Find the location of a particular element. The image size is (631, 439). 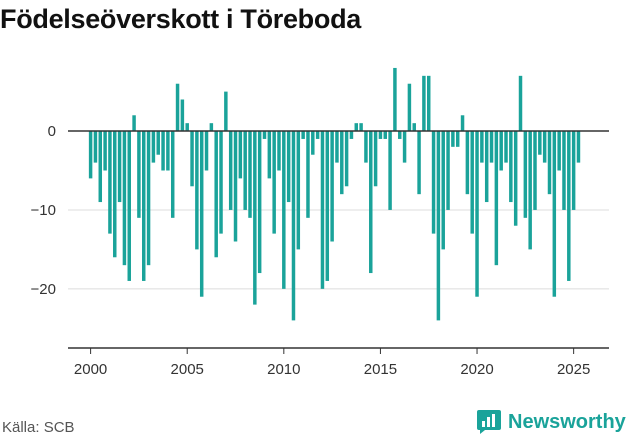

x-tick-label: 2020 is located at coordinates (476, 369).